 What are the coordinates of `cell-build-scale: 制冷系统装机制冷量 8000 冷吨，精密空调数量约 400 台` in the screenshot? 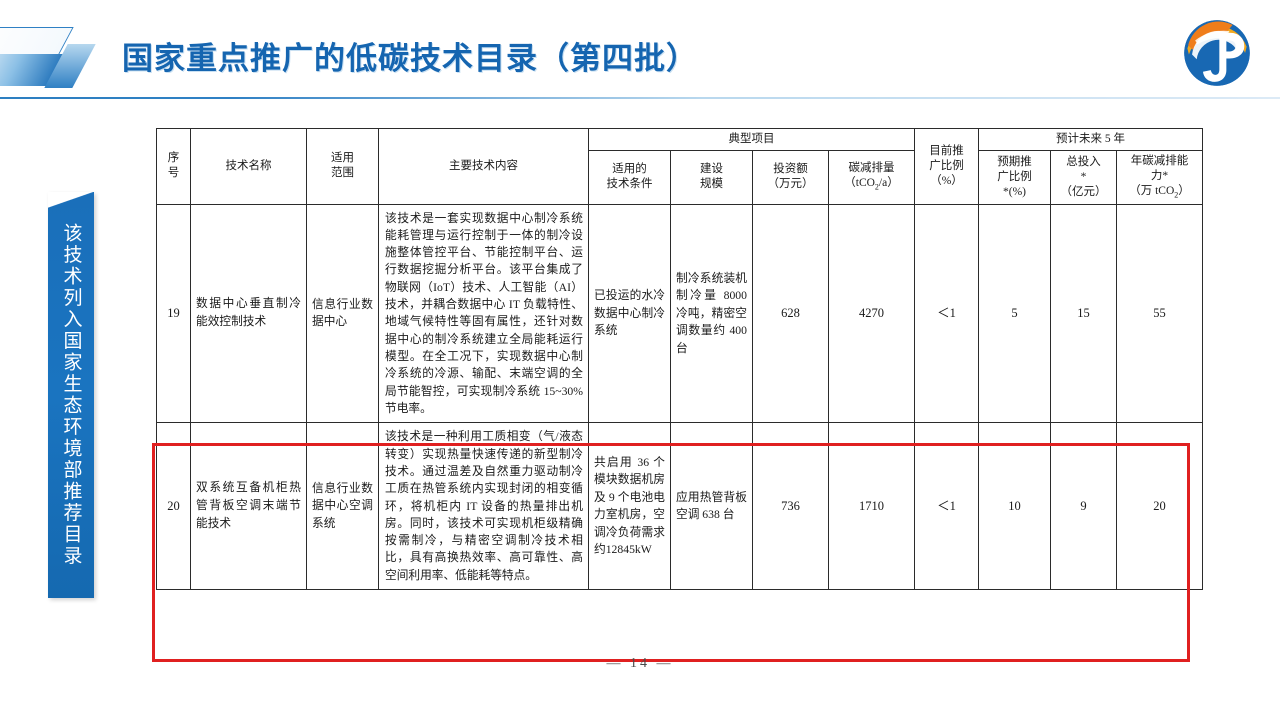 It's located at (711, 313).